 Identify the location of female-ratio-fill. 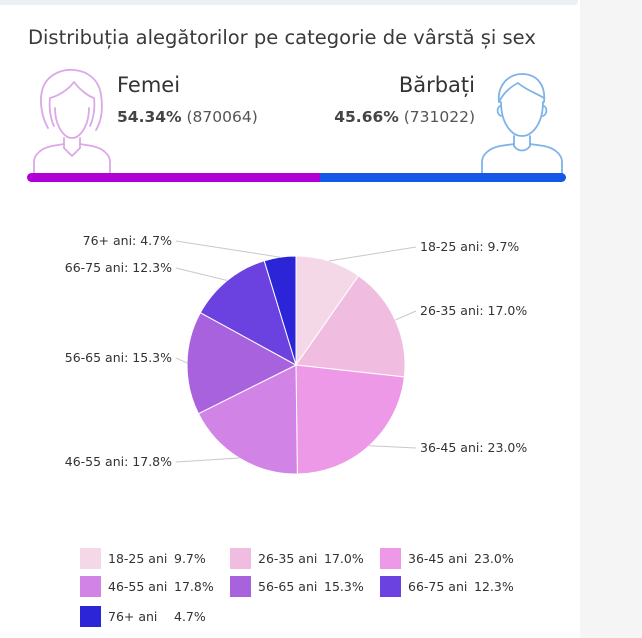
(173, 177).